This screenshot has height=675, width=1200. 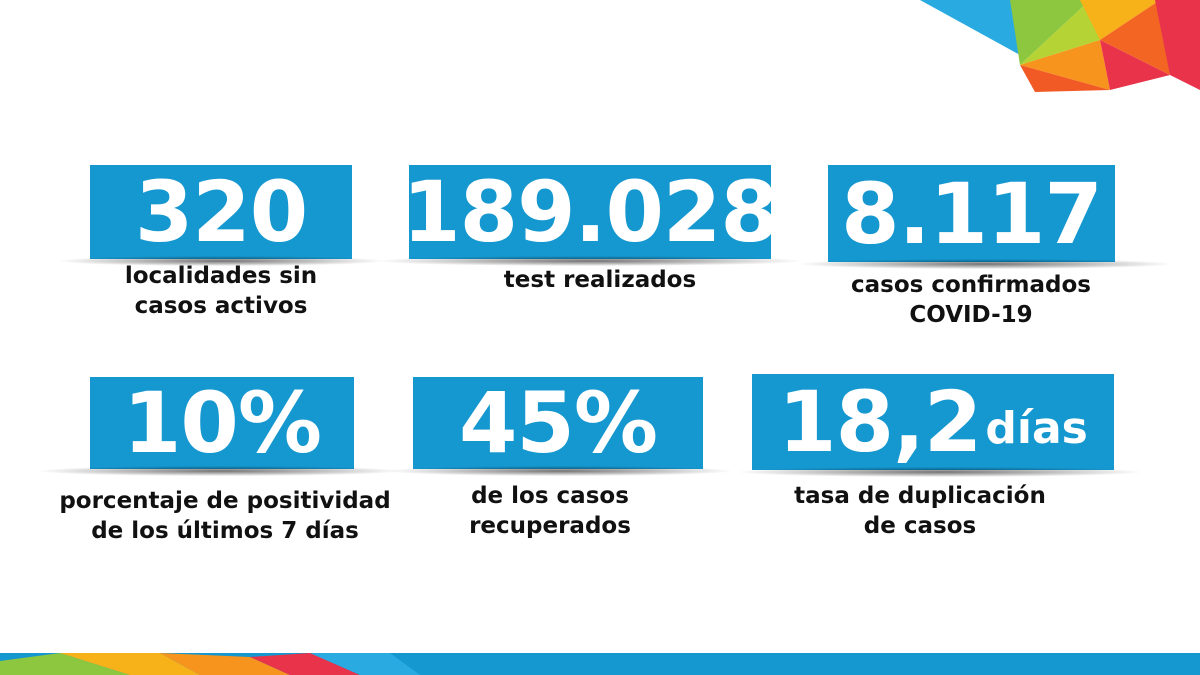 I want to click on stat-value: 8.117, so click(x=972, y=213).